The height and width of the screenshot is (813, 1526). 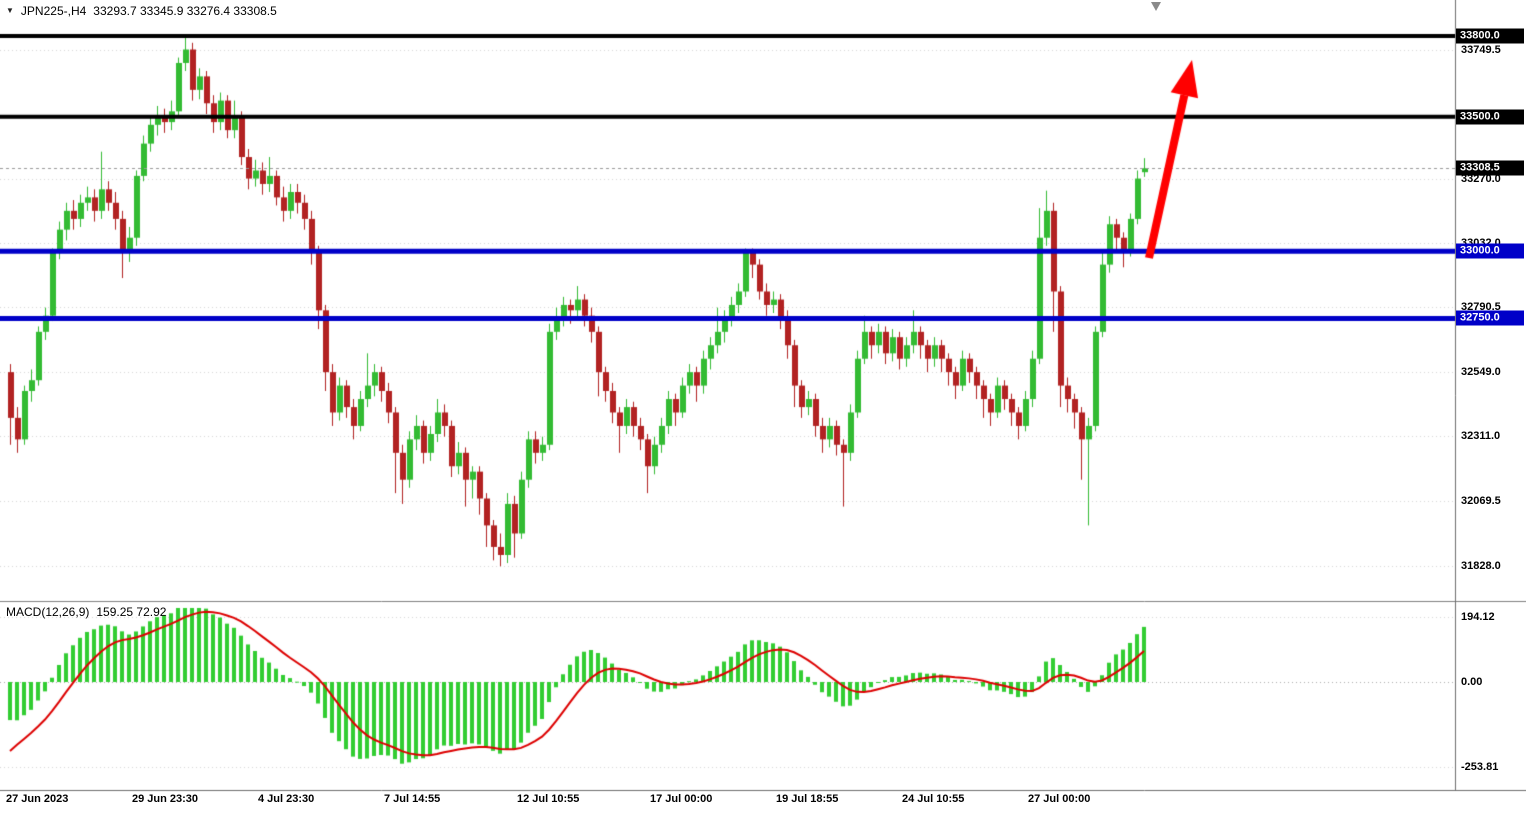 What do you see at coordinates (131, 612) in the screenshot?
I see `macd-indicator-values: 159.25 72.92` at bounding box center [131, 612].